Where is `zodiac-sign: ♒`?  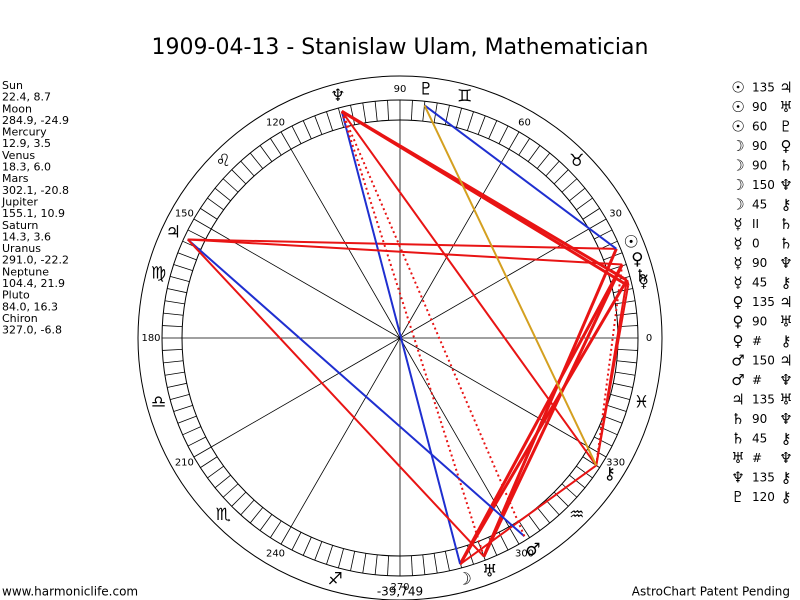
zodiac-sign: ♒ is located at coordinates (576, 515).